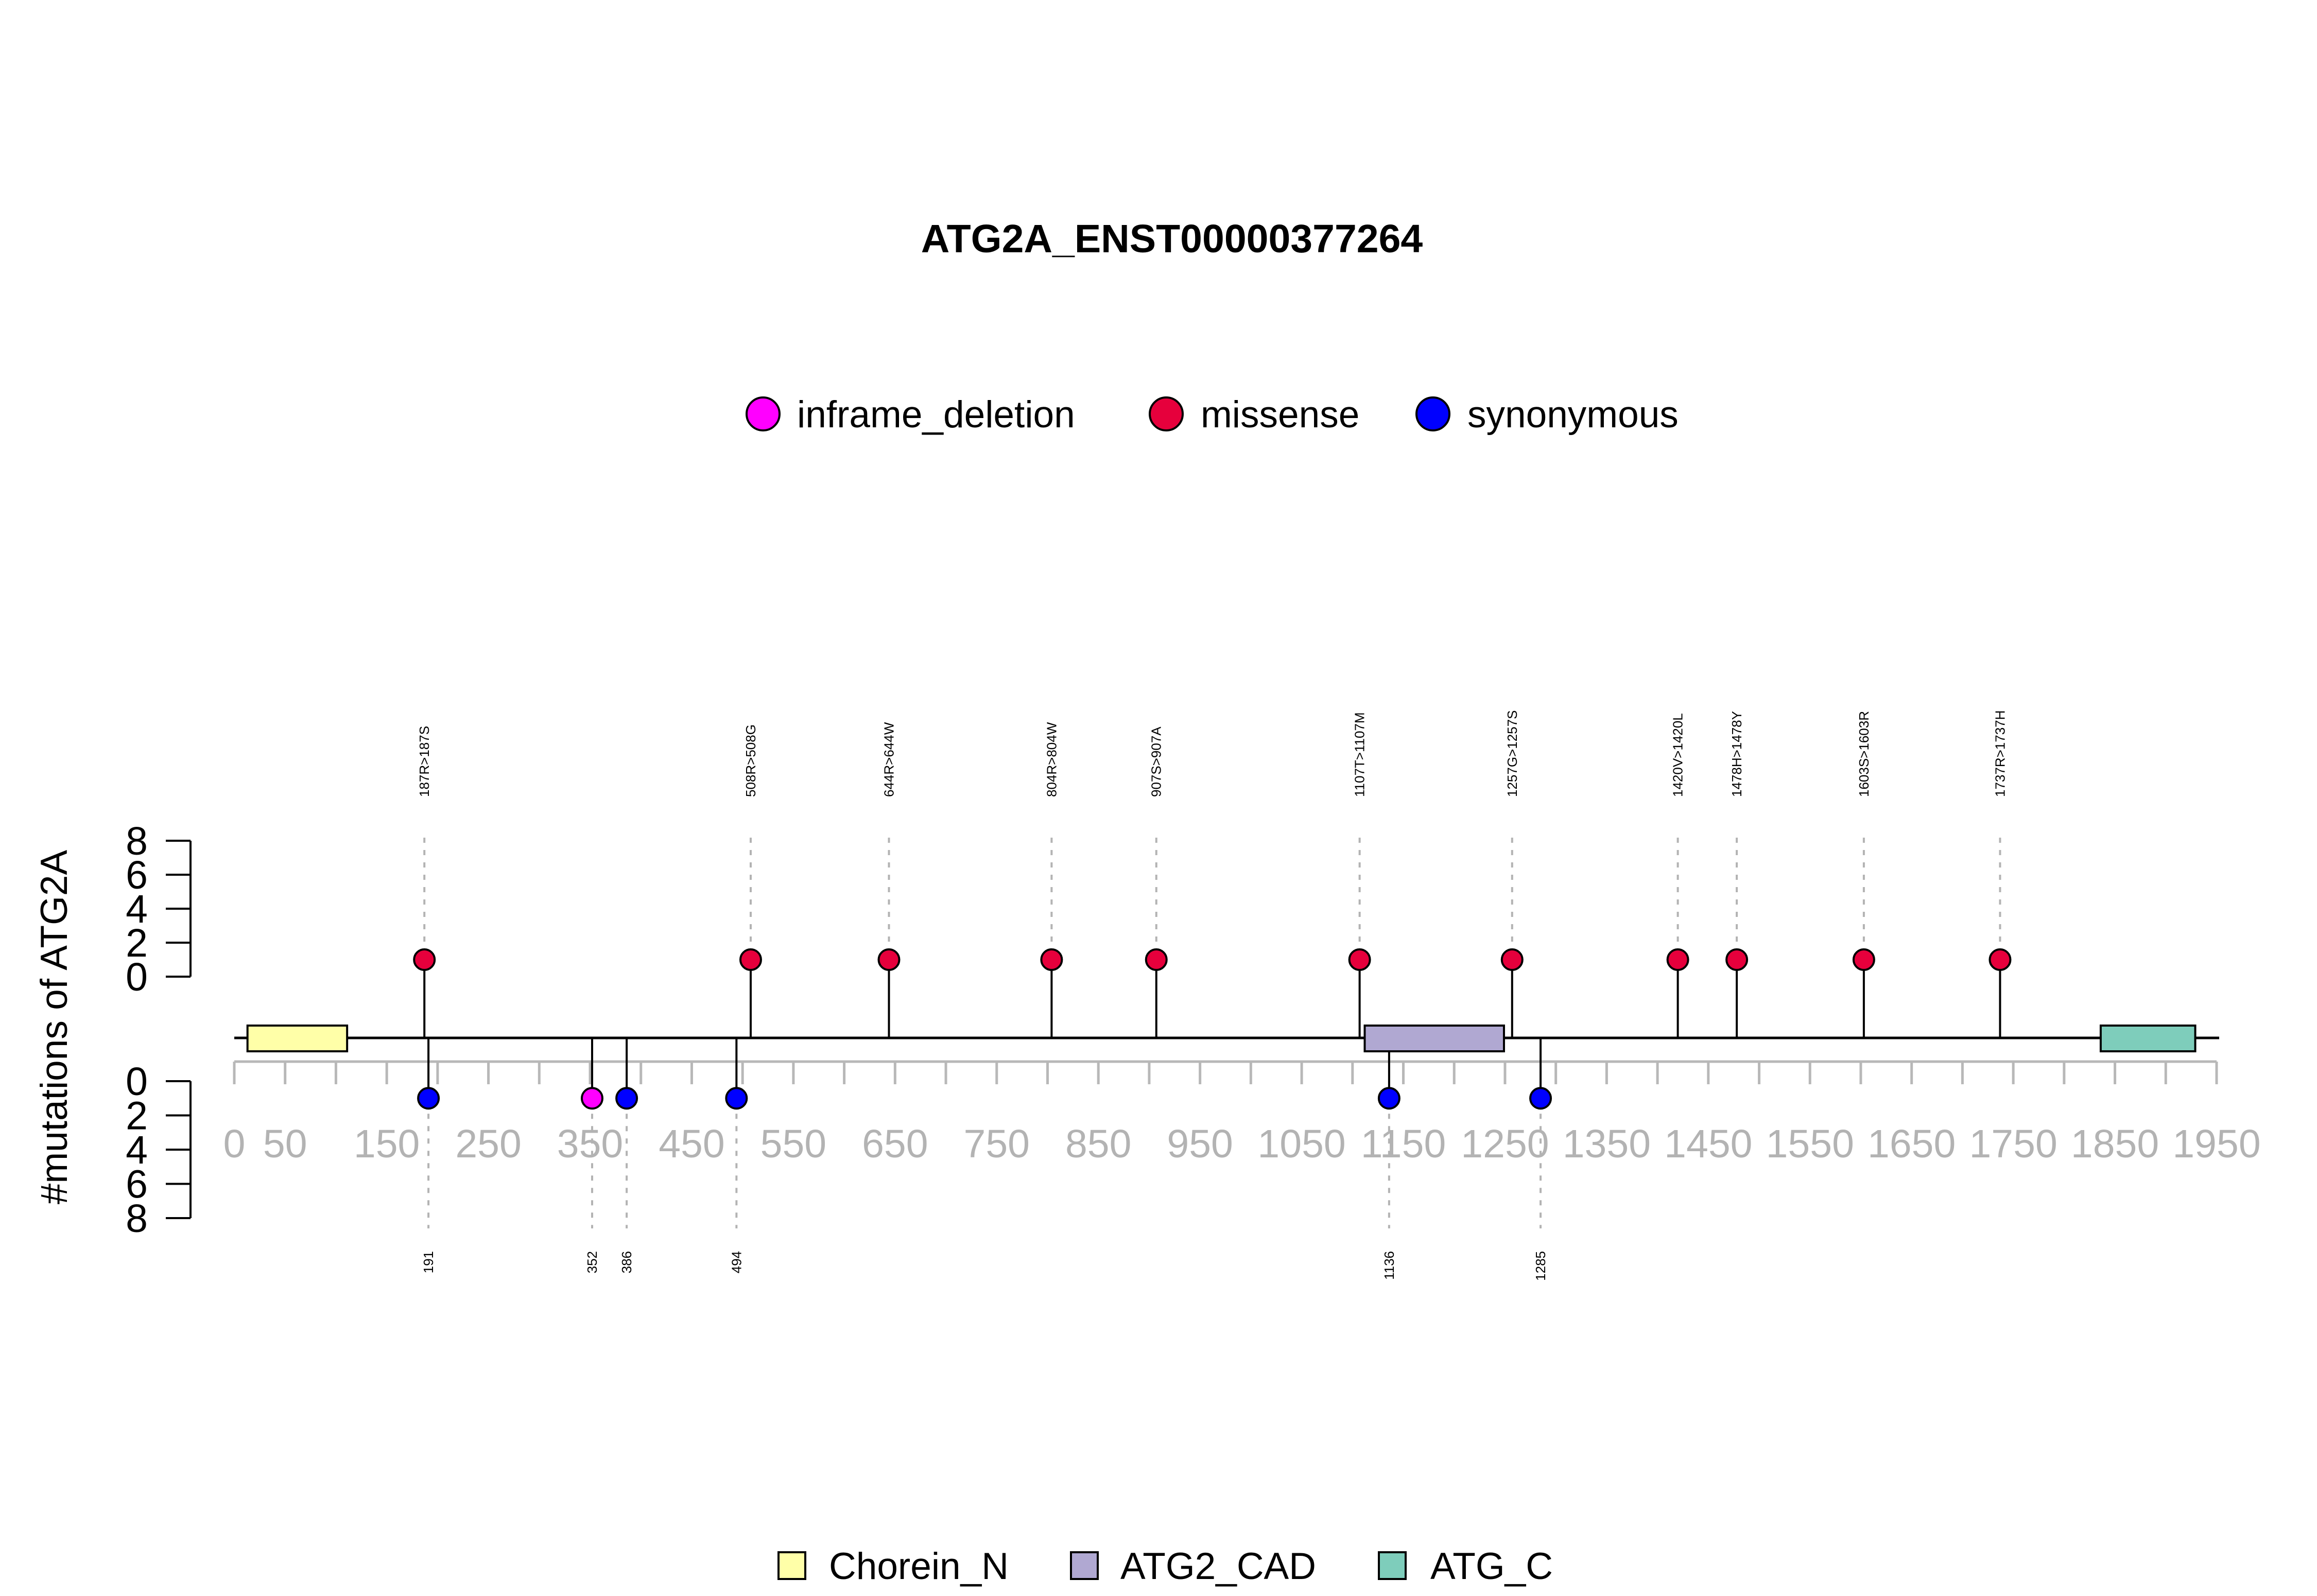  I want to click on mutation-label: 187R>187S, so click(424, 761).